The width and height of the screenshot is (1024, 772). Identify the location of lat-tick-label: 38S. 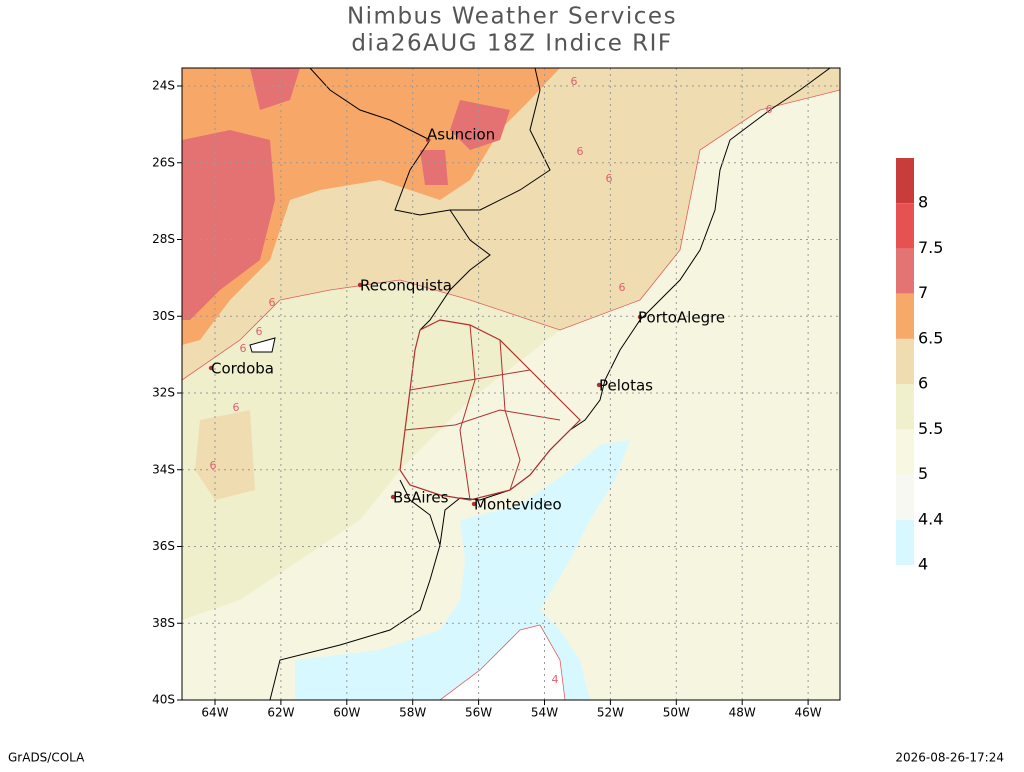
(163, 623).